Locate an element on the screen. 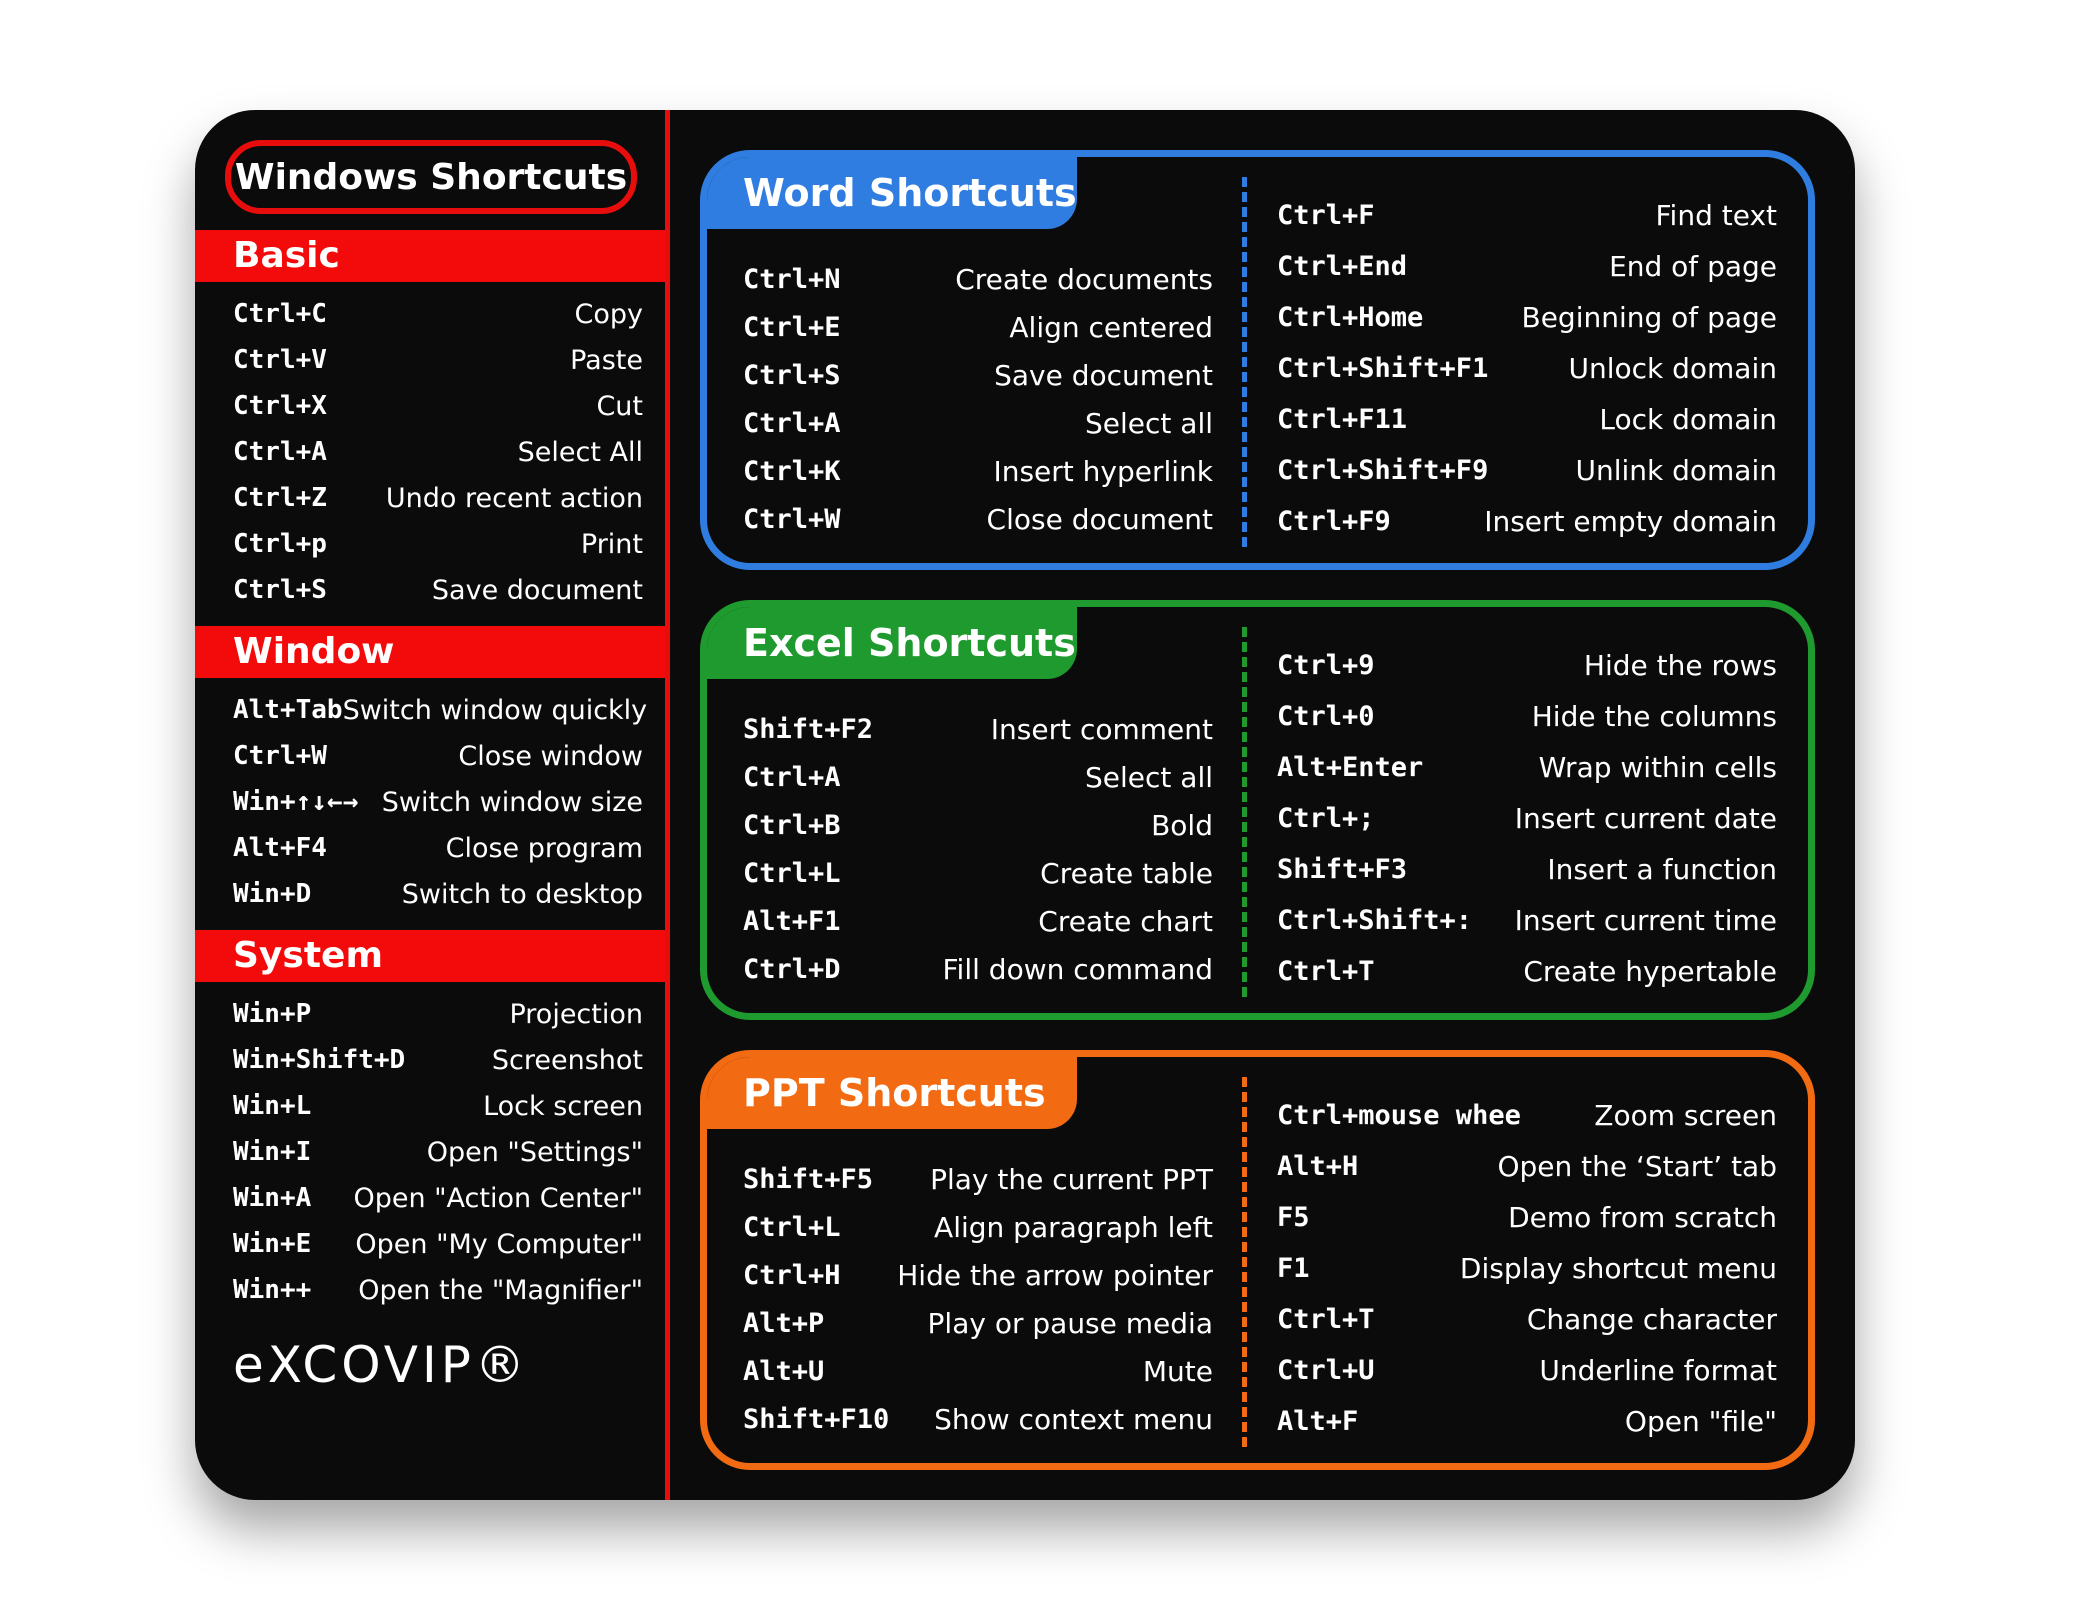 This screenshot has height=1600, width=2080. shortcut-row: Win+L Lock screen is located at coordinates (438, 1106).